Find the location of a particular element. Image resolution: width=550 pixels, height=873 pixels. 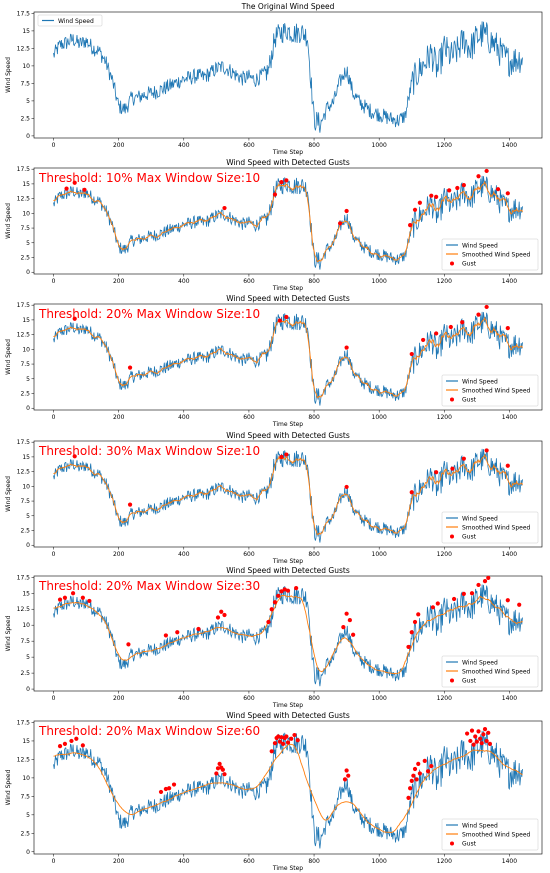

y-axis-label: Wind Speed is located at coordinates (8, 787).